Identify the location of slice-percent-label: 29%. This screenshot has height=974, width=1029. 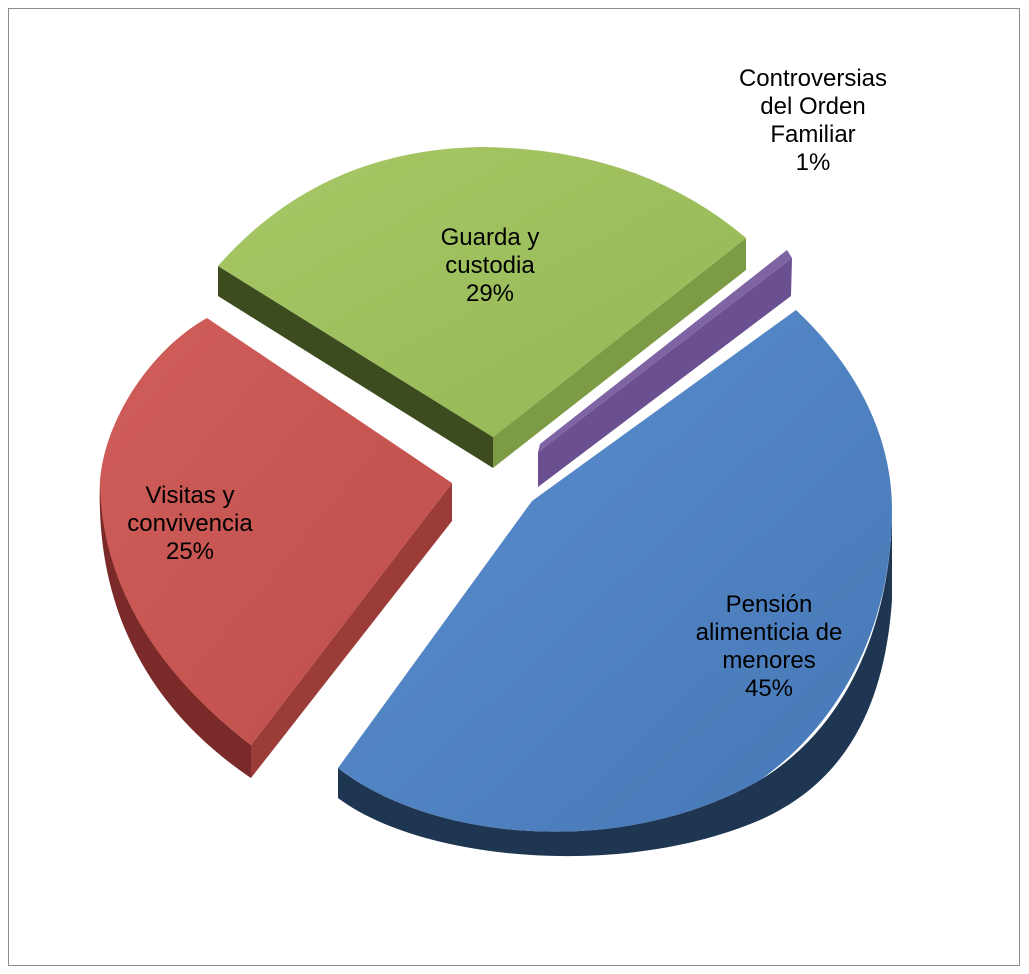
(490, 293).